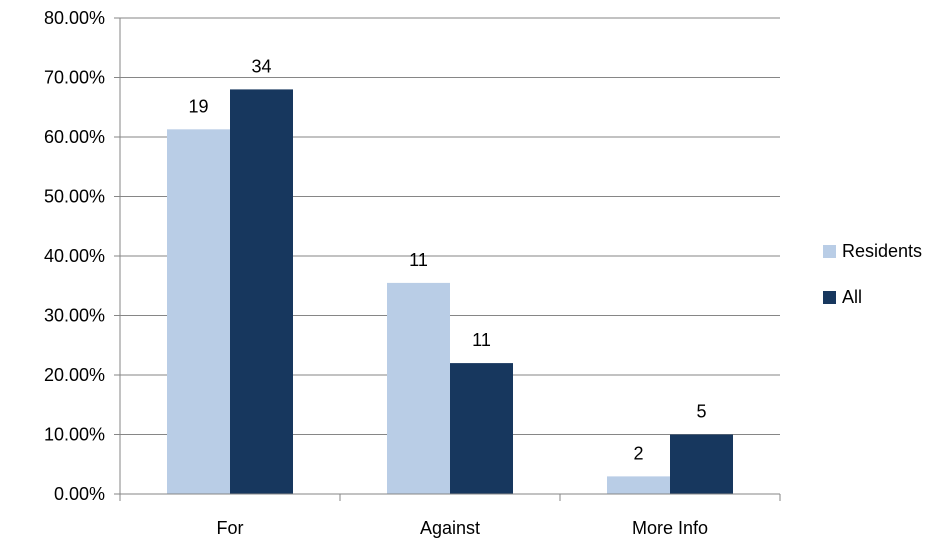 This screenshot has height=541, width=951. What do you see at coordinates (638, 453) in the screenshot?
I see `data-label: 2` at bounding box center [638, 453].